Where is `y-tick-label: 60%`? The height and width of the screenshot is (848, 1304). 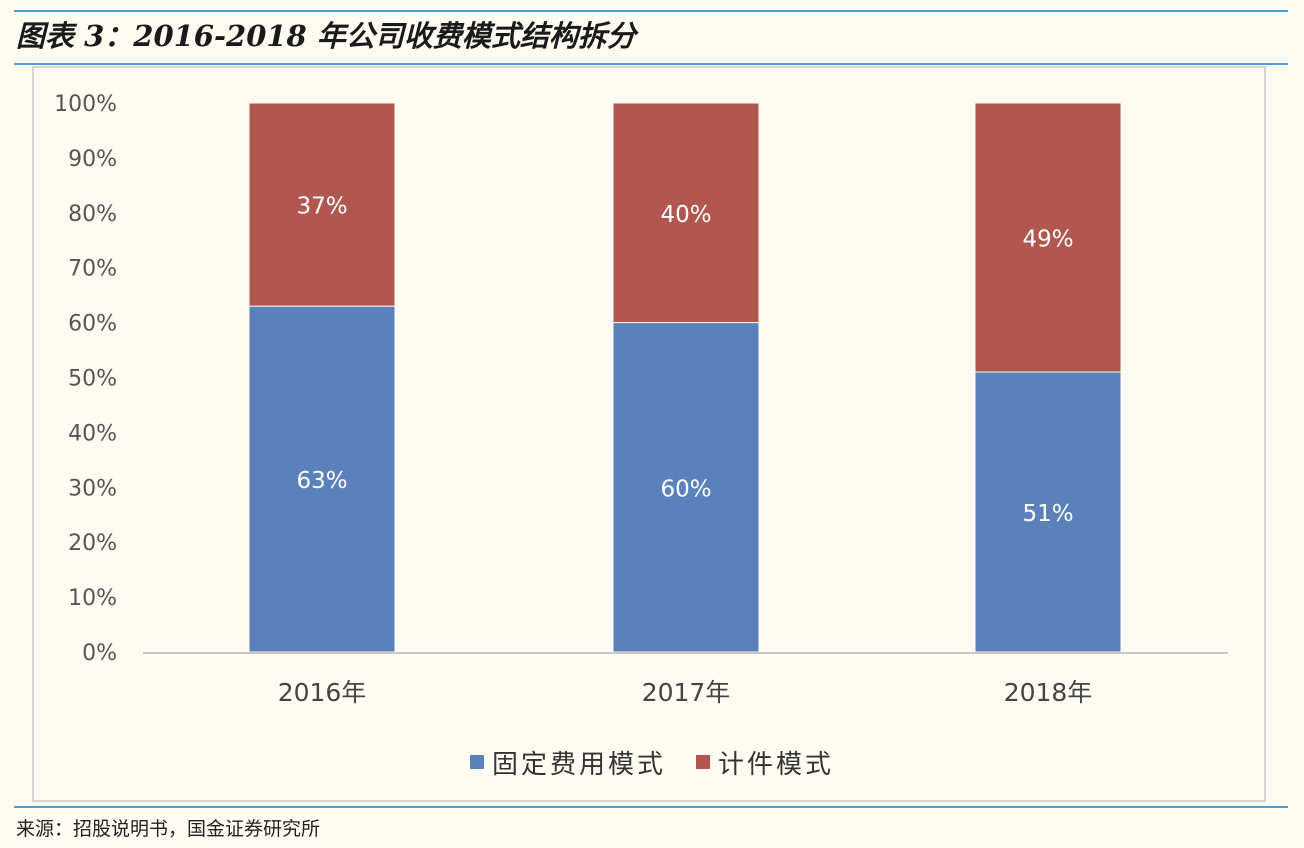
y-tick-label: 60% is located at coordinates (92, 324).